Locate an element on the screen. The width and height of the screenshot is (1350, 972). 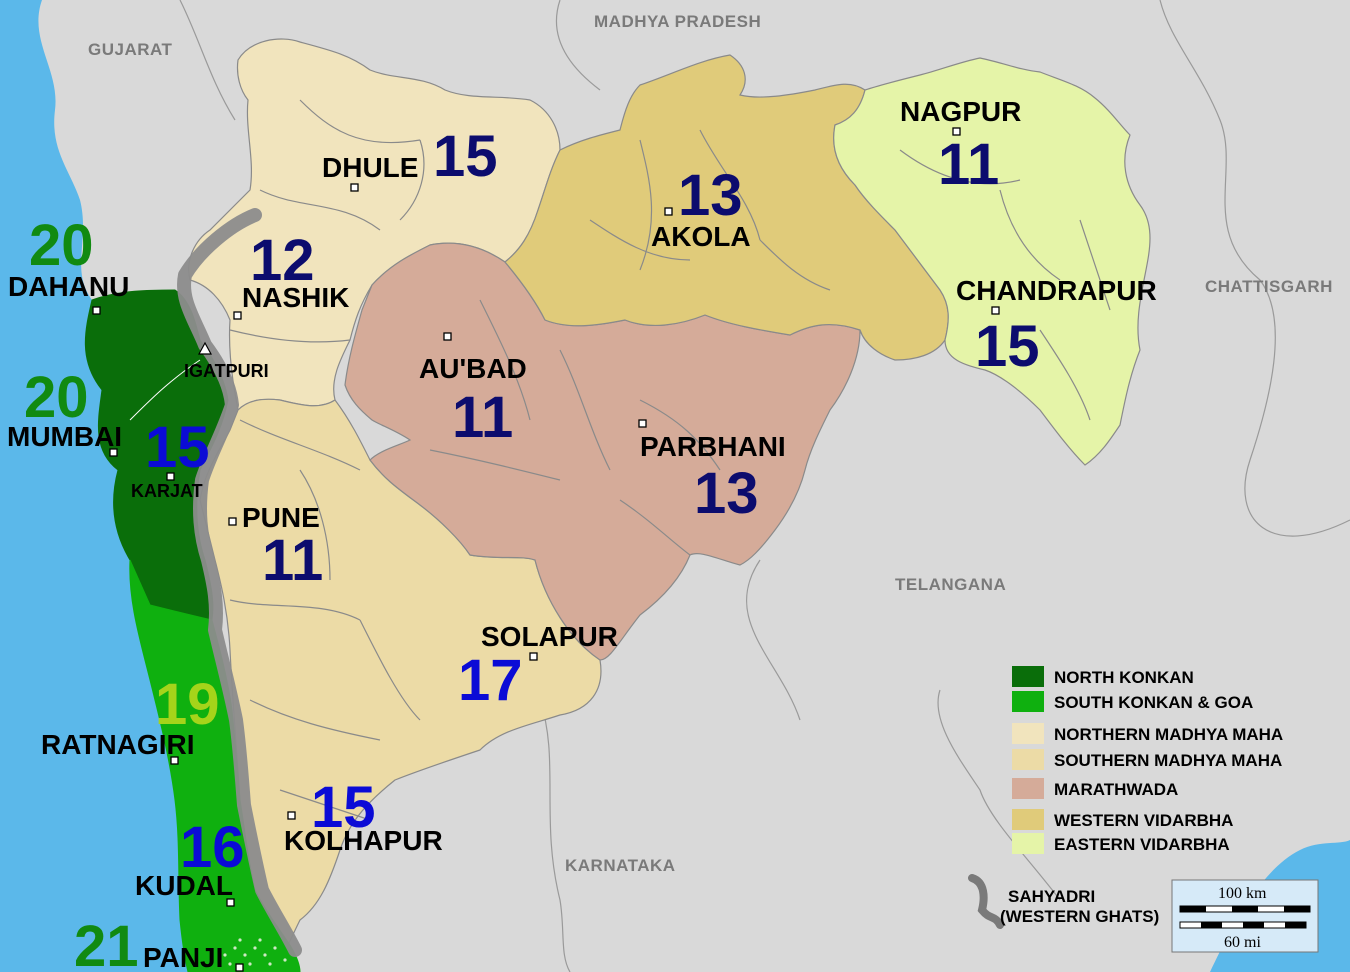
city-dot-ratnagiri is located at coordinates (174, 760).